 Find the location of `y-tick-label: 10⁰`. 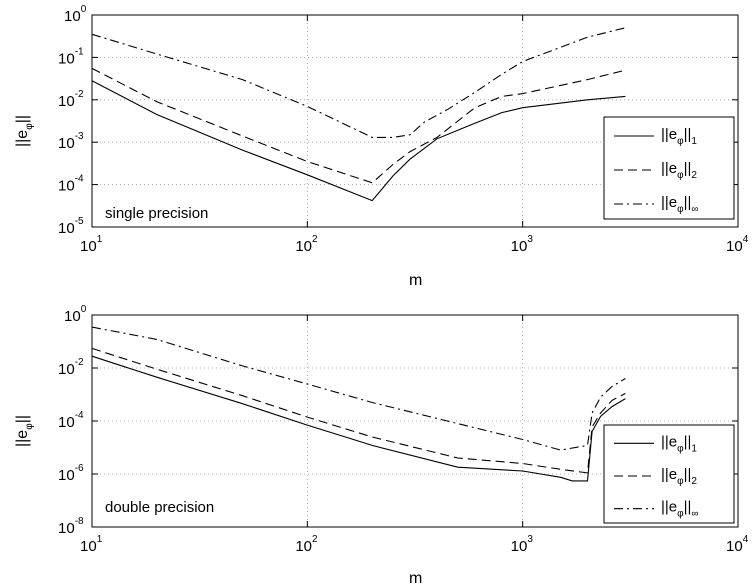

y-tick-label: 10⁰ is located at coordinates (75, 14).